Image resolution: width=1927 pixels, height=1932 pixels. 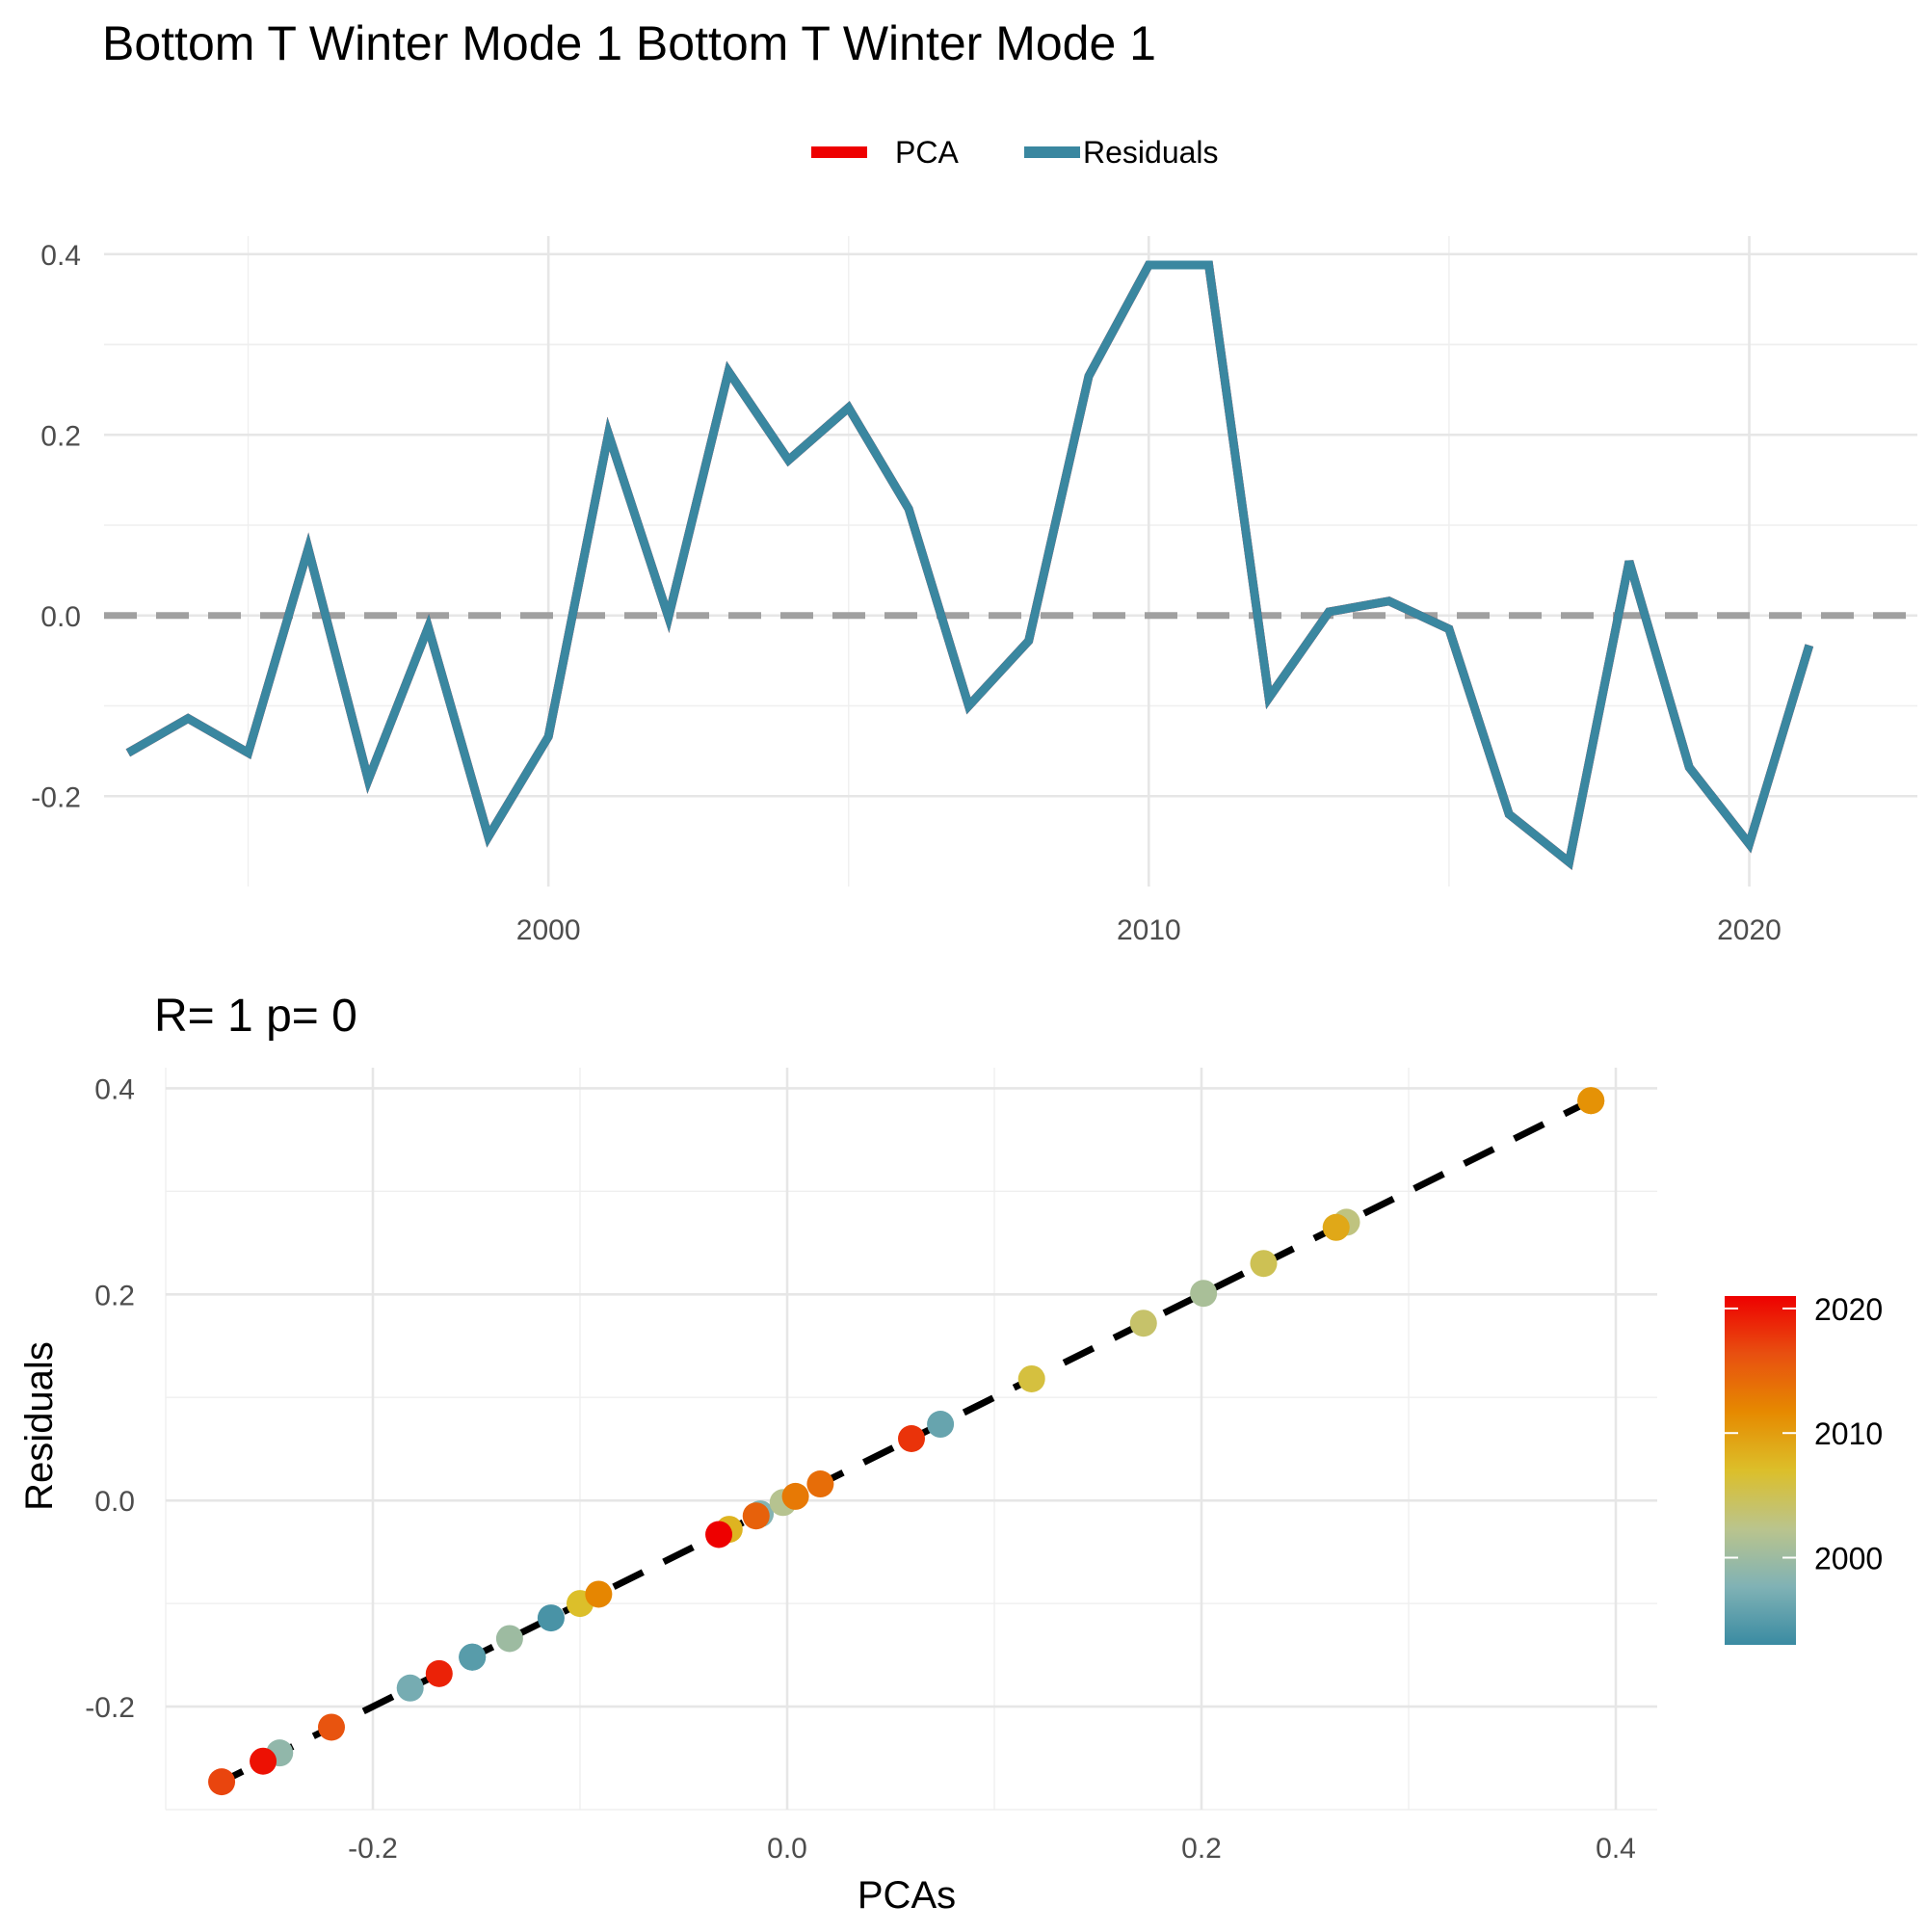 What do you see at coordinates (60, 436) in the screenshot?
I see `top-y-tick-label: 0.2` at bounding box center [60, 436].